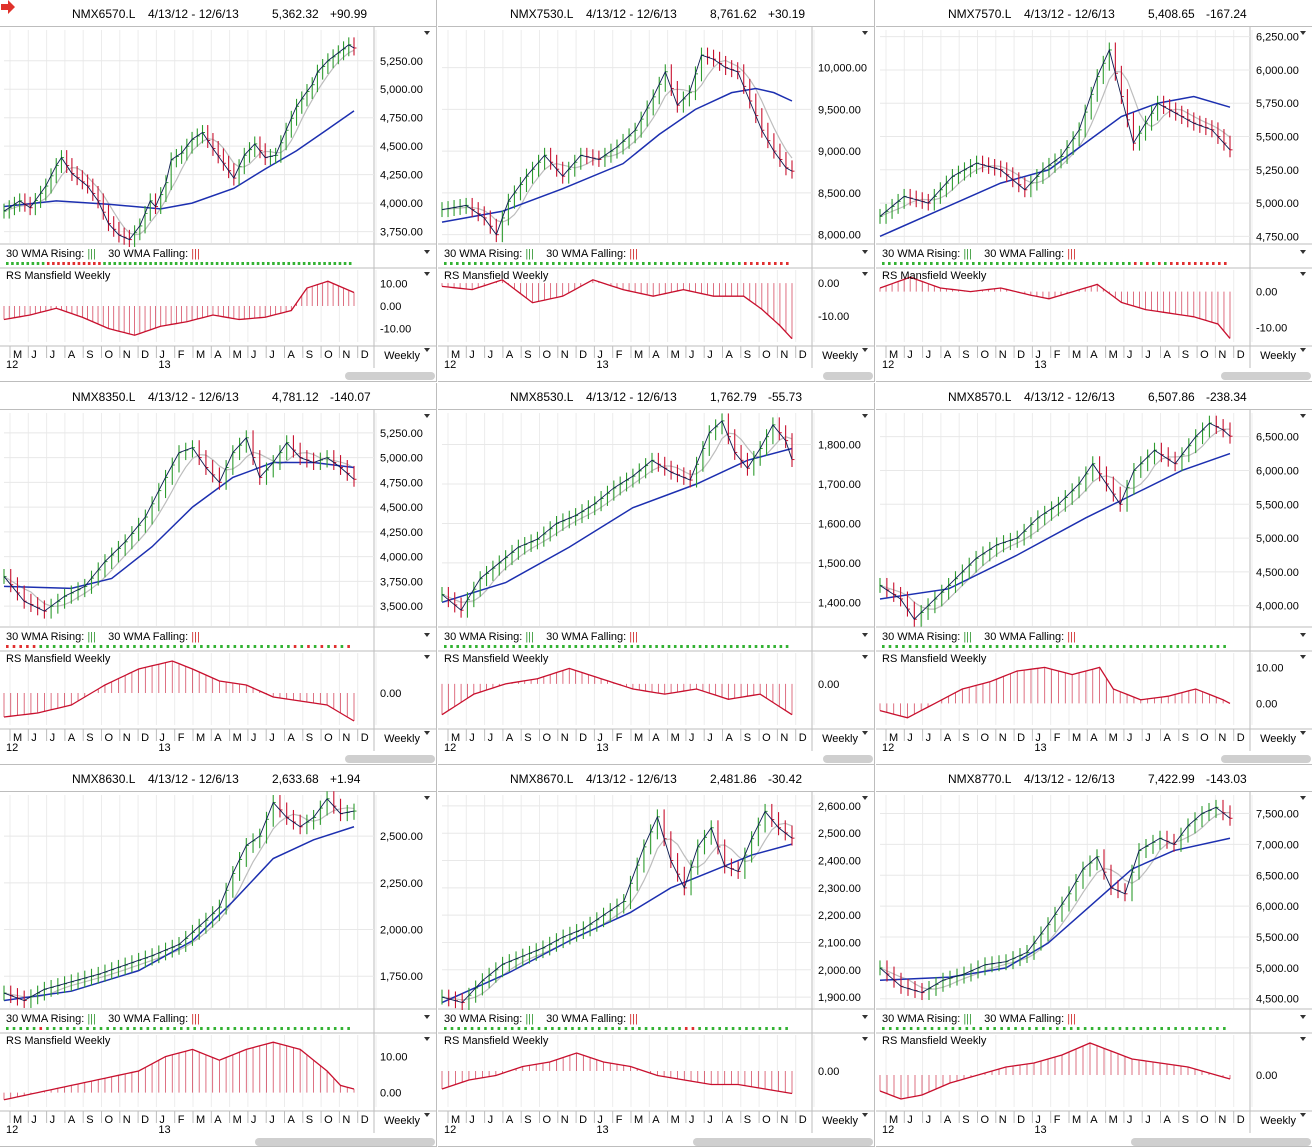 Image resolution: width=1312 pixels, height=1147 pixels. What do you see at coordinates (1168, 738) in the screenshot?
I see `month-label: A` at bounding box center [1168, 738].